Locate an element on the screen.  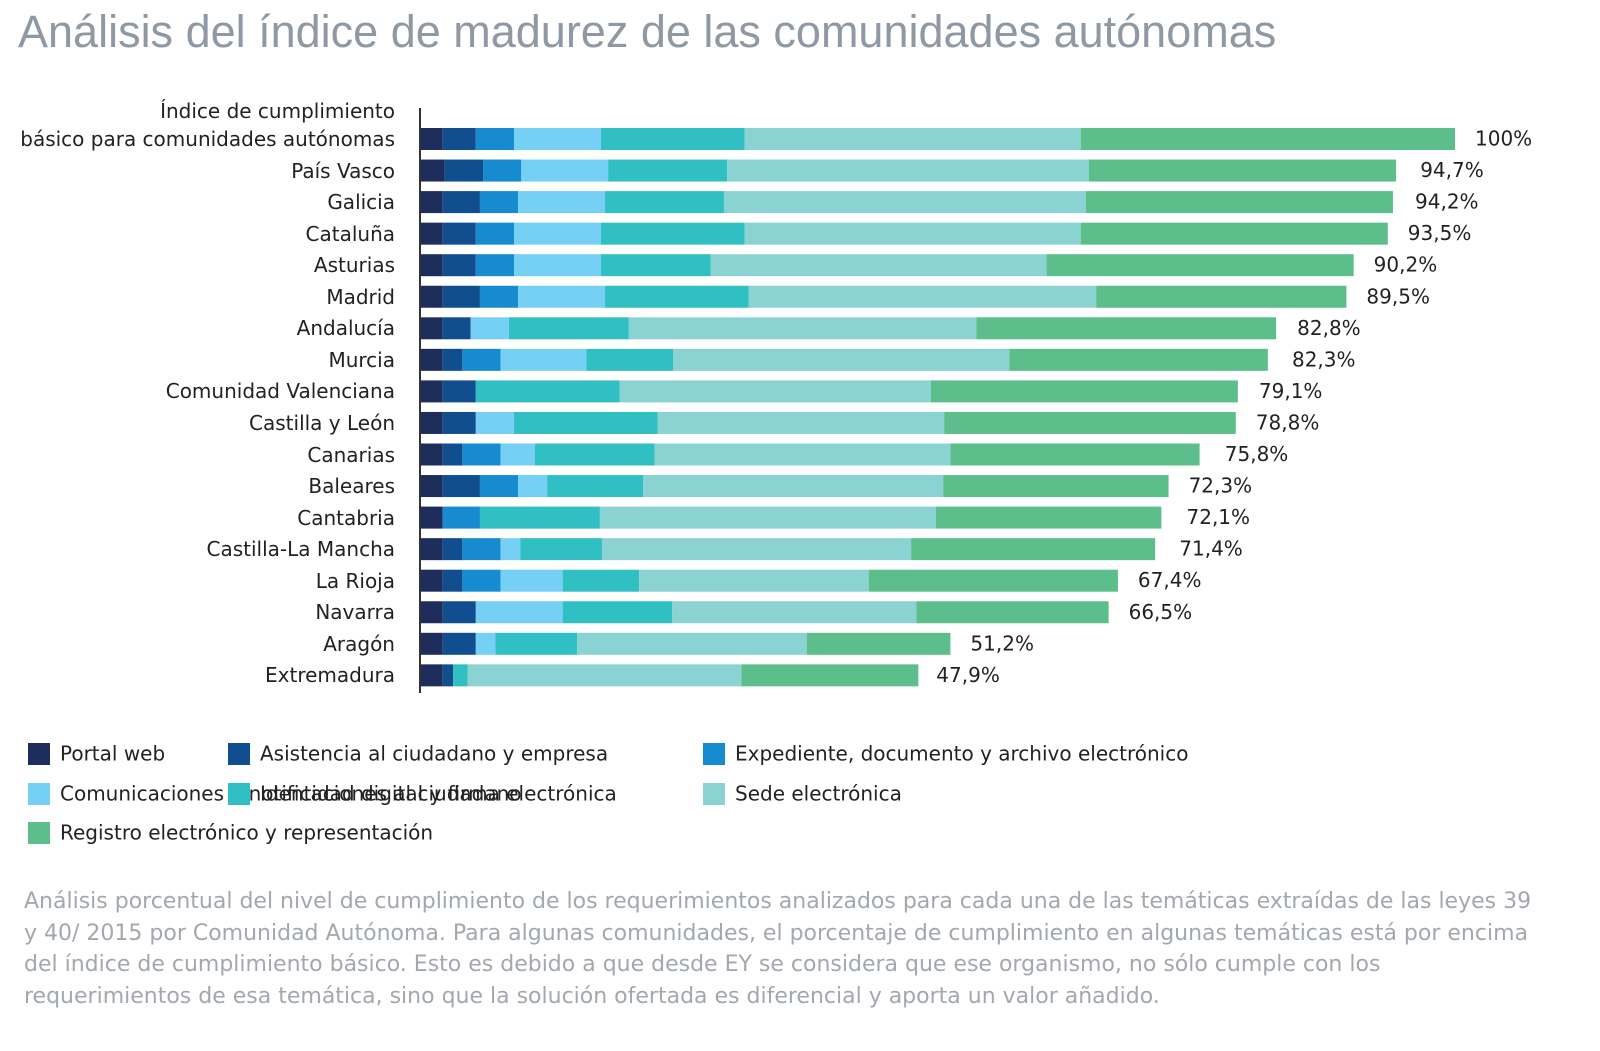
category-label: Murcia is located at coordinates (361, 359).